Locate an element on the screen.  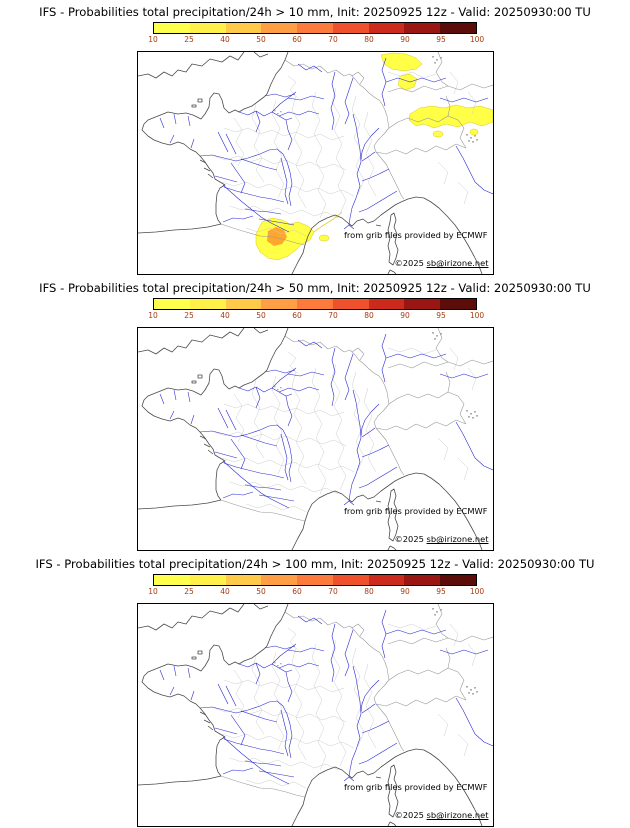
precip-probability-overlay is located at coordinates (374, 156).